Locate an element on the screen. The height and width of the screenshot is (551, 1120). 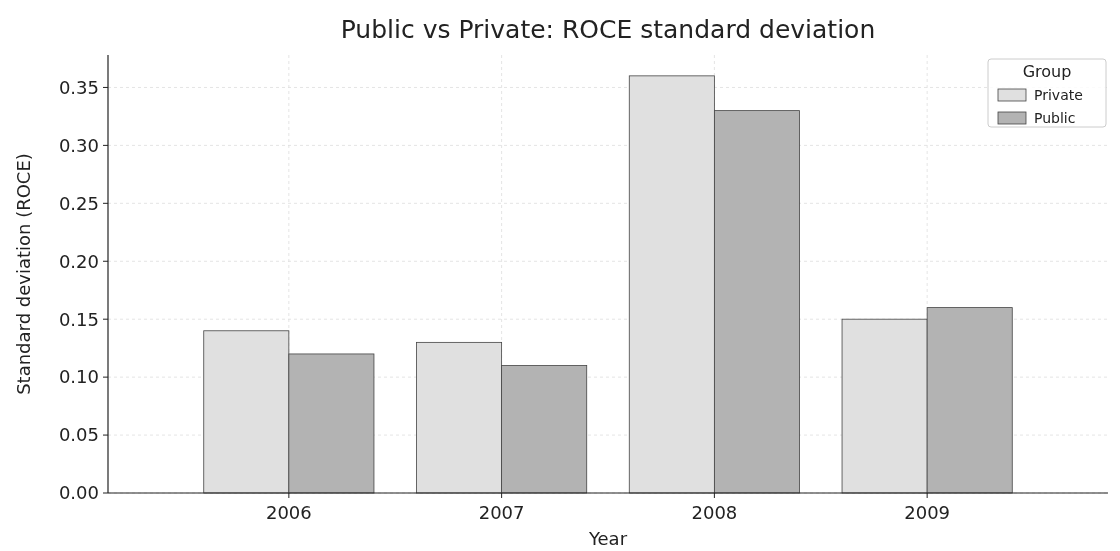
x-tick-label: 2009 is located at coordinates (927, 512).